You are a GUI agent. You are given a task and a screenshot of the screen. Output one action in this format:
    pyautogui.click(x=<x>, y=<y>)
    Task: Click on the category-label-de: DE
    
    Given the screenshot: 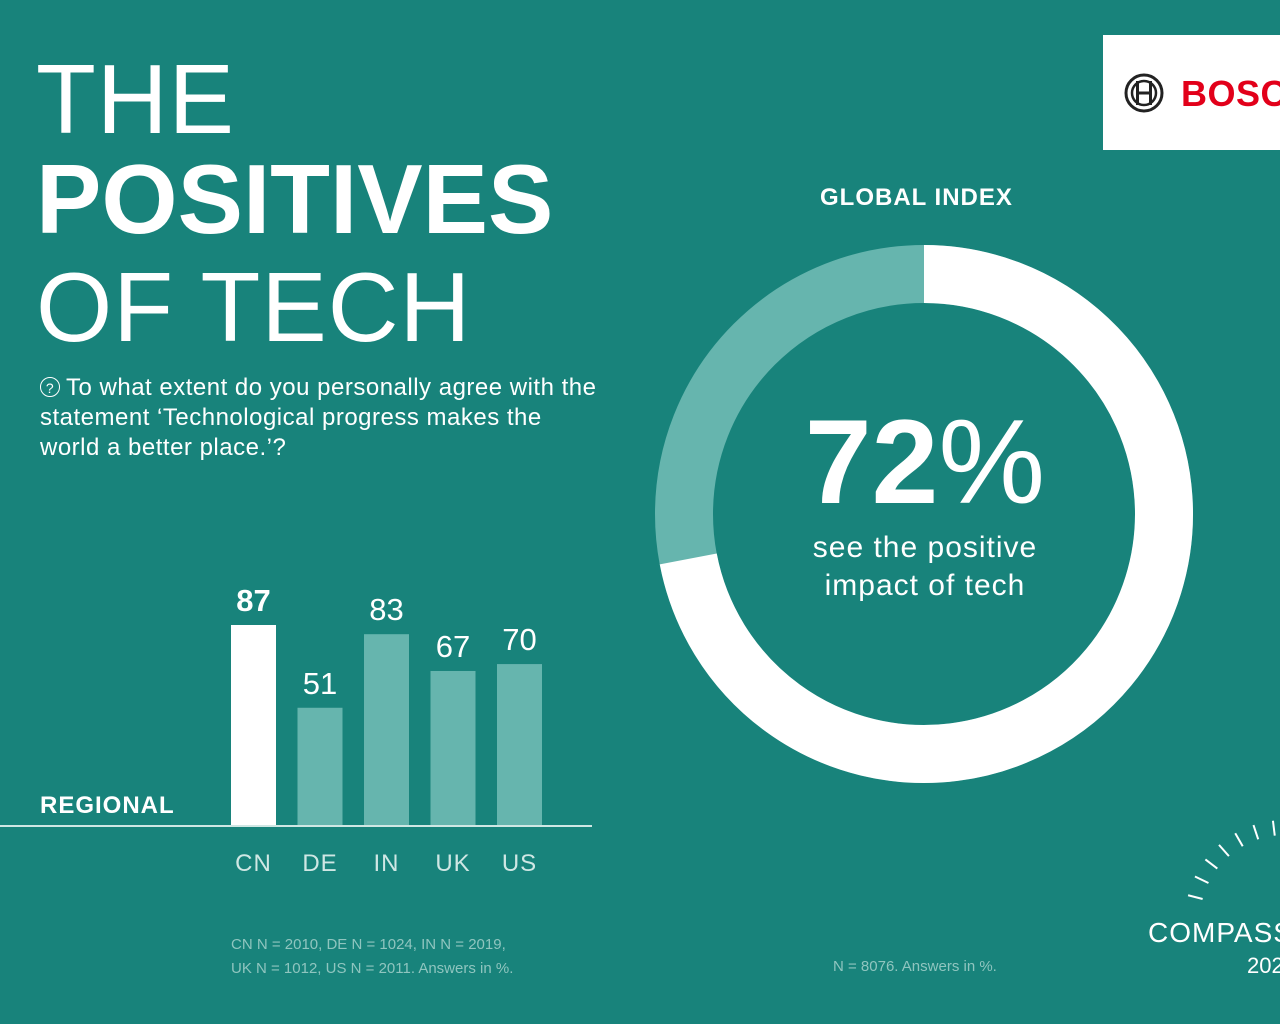 What is the action you would take?
    pyautogui.click(x=319, y=863)
    